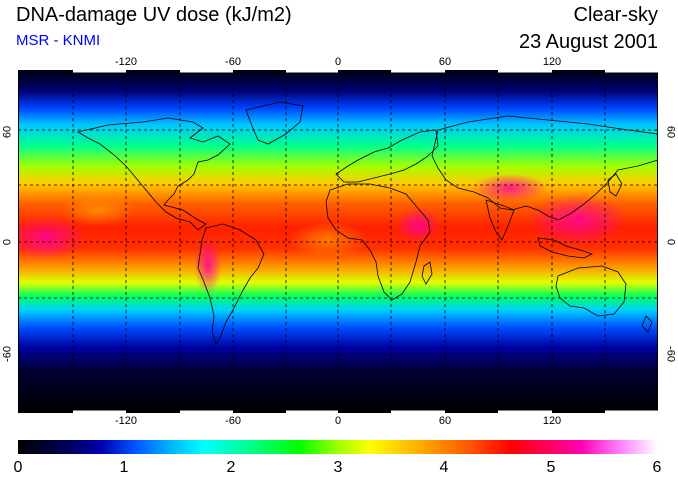 The image size is (678, 480). I want to click on indonesia-outline, so click(565, 248).